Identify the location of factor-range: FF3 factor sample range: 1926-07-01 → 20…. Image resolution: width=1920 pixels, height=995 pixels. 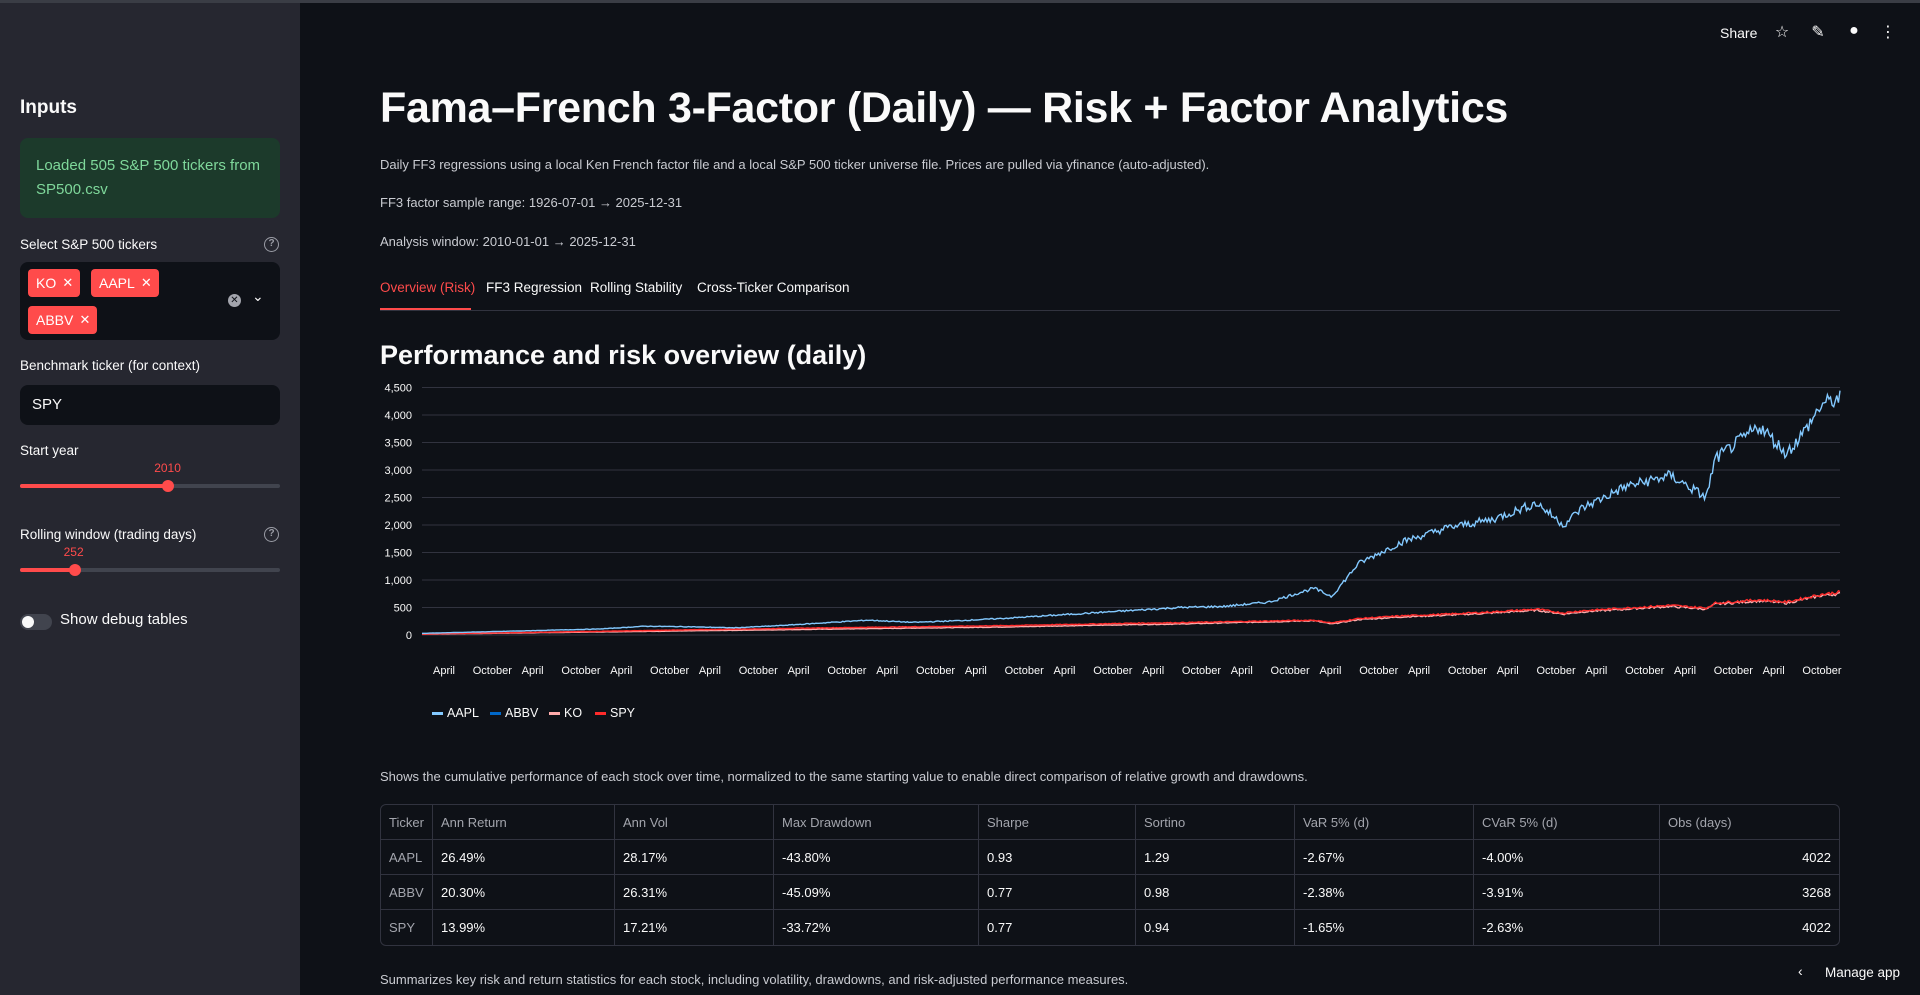
(531, 202).